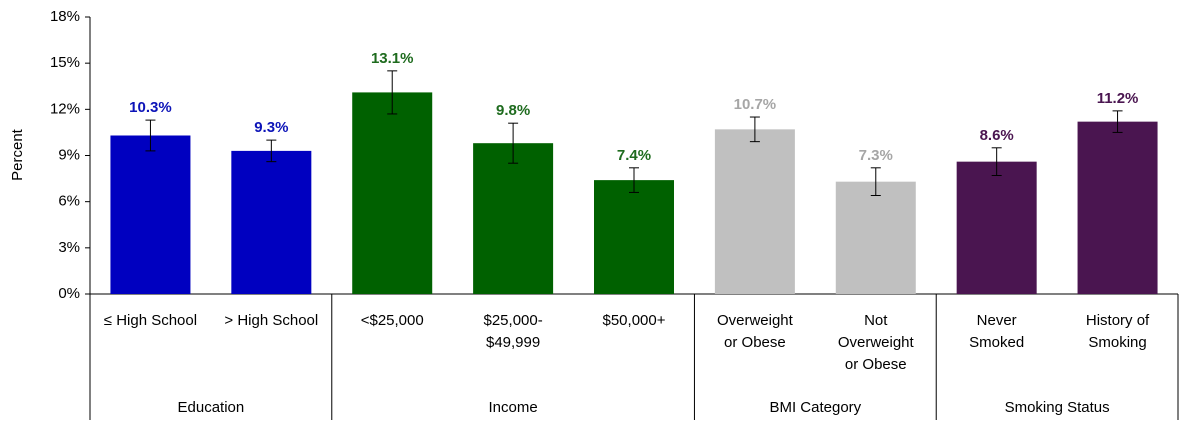 This screenshot has height=425, width=1188. Describe the element at coordinates (392, 58) in the screenshot. I see `value-label: 13.1%` at that location.